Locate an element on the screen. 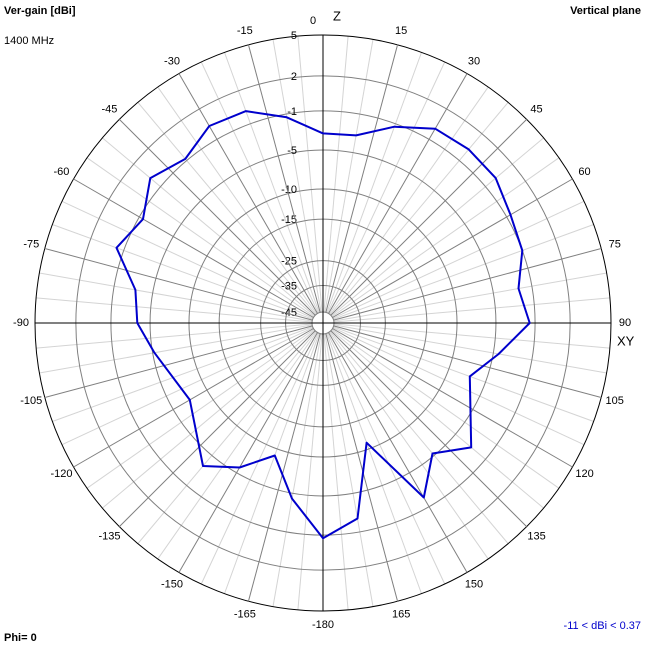  theta-tick-label: -105 is located at coordinates (31, 401).